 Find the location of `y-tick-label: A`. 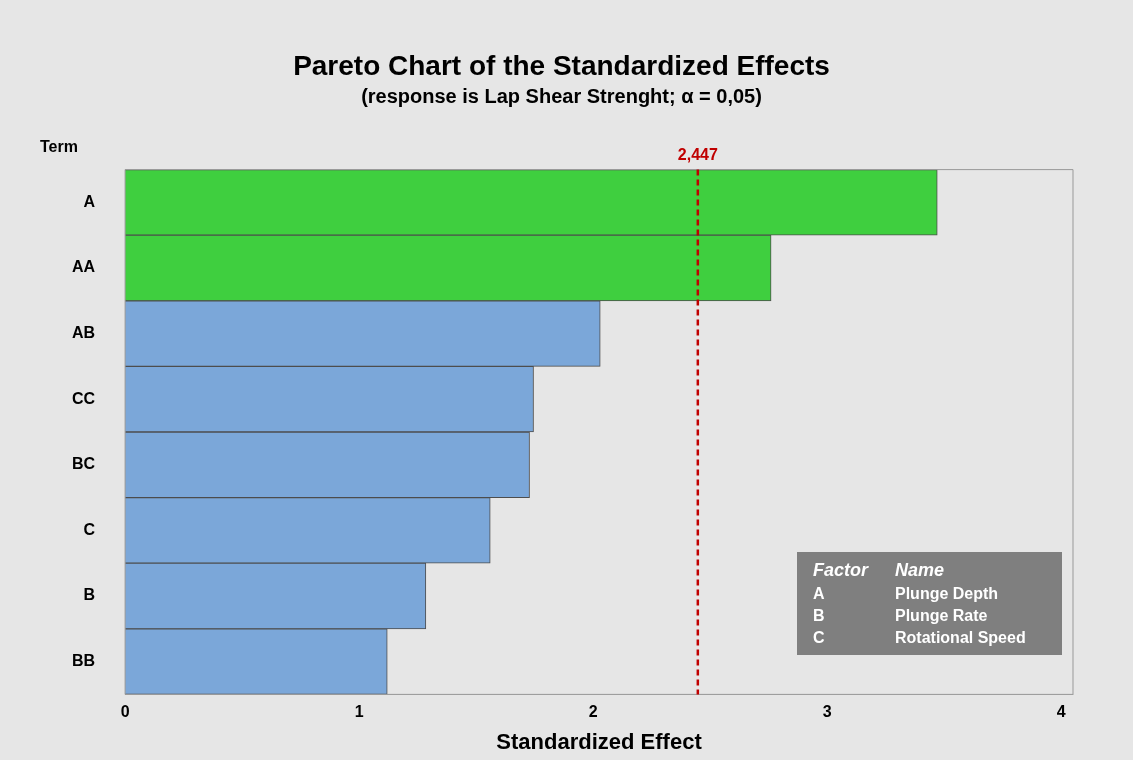

y-tick-label: A is located at coordinates (89, 201).